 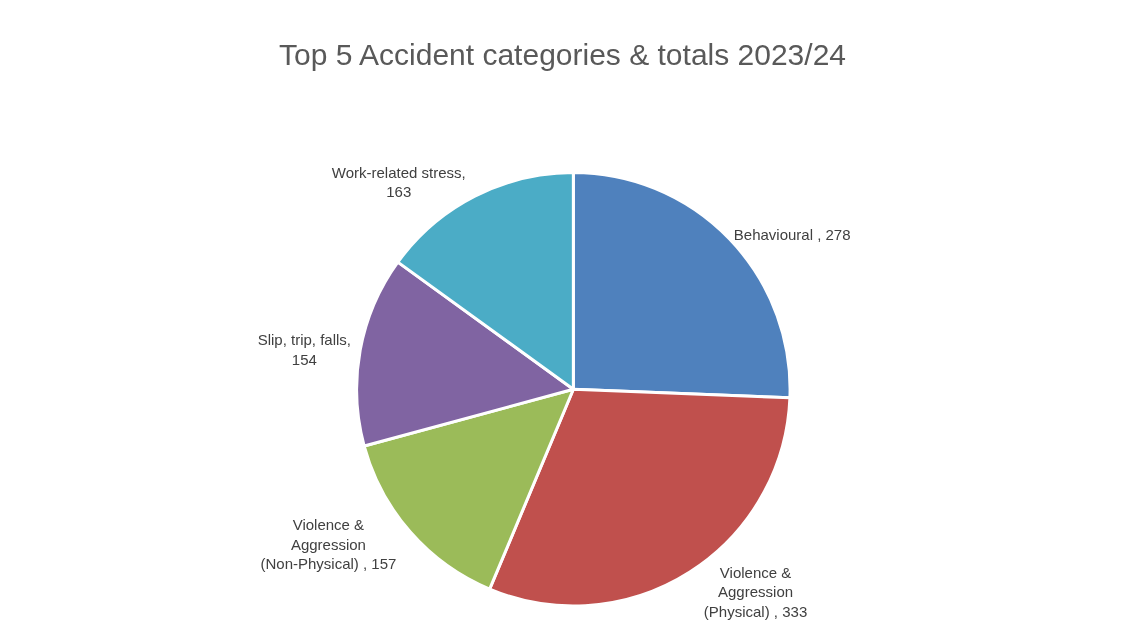 I want to click on slice-label: Work-related stress, 163, so click(x=398, y=182).